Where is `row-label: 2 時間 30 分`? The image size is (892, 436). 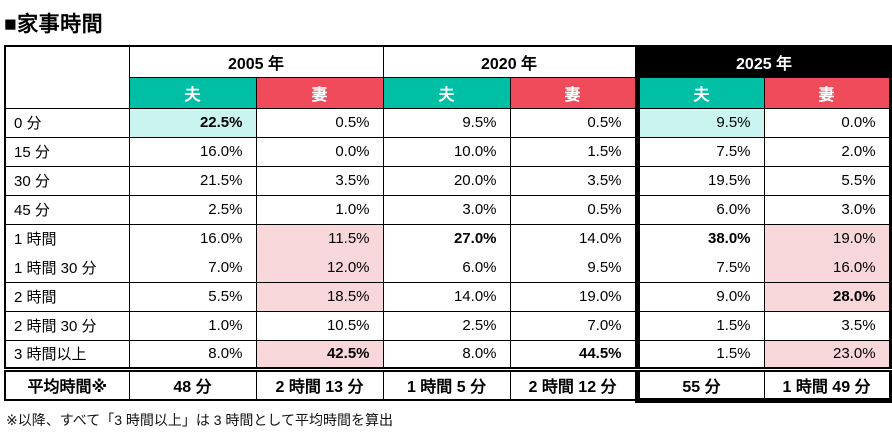 row-label: 2 時間 30 分 is located at coordinates (67, 325).